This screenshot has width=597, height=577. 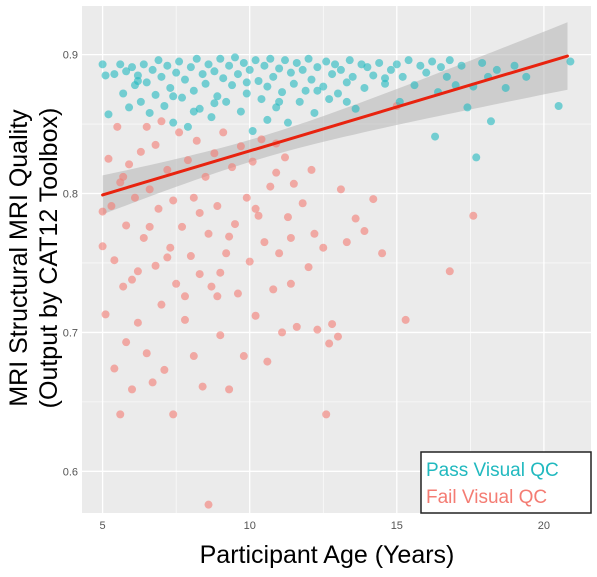 I want to click on legend-label-pass: Pass Visual QC, so click(x=492, y=470).